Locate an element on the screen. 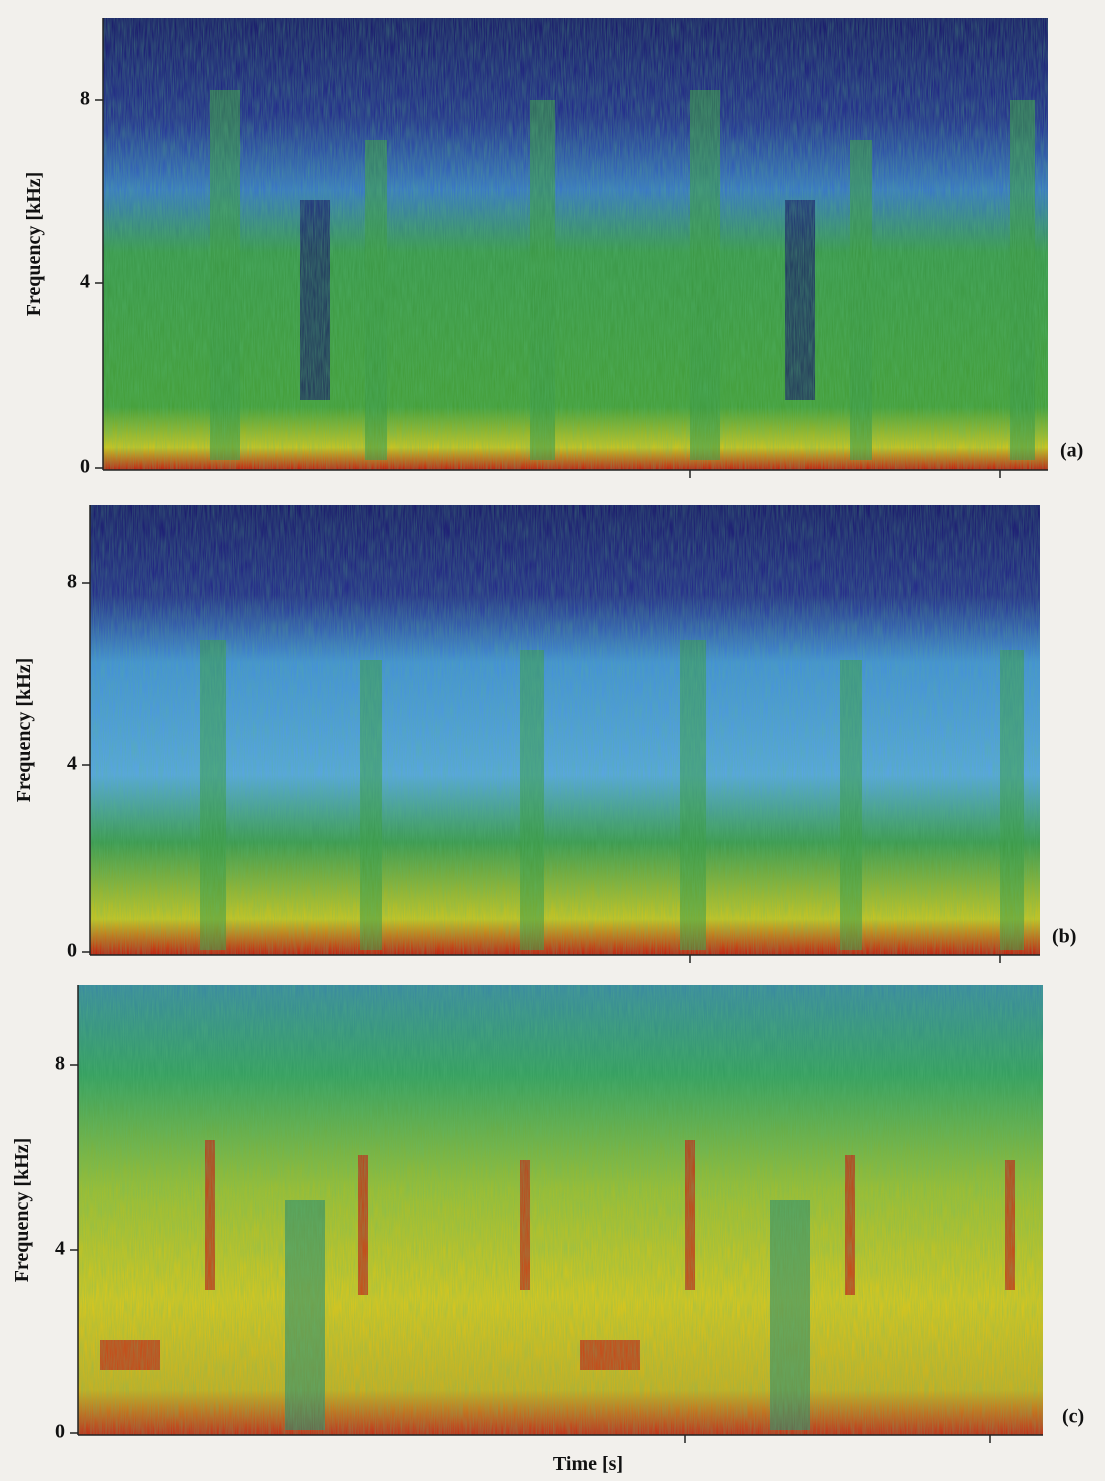 The height and width of the screenshot is (1481, 1105). panel-label: (c) is located at coordinates (1073, 1417).